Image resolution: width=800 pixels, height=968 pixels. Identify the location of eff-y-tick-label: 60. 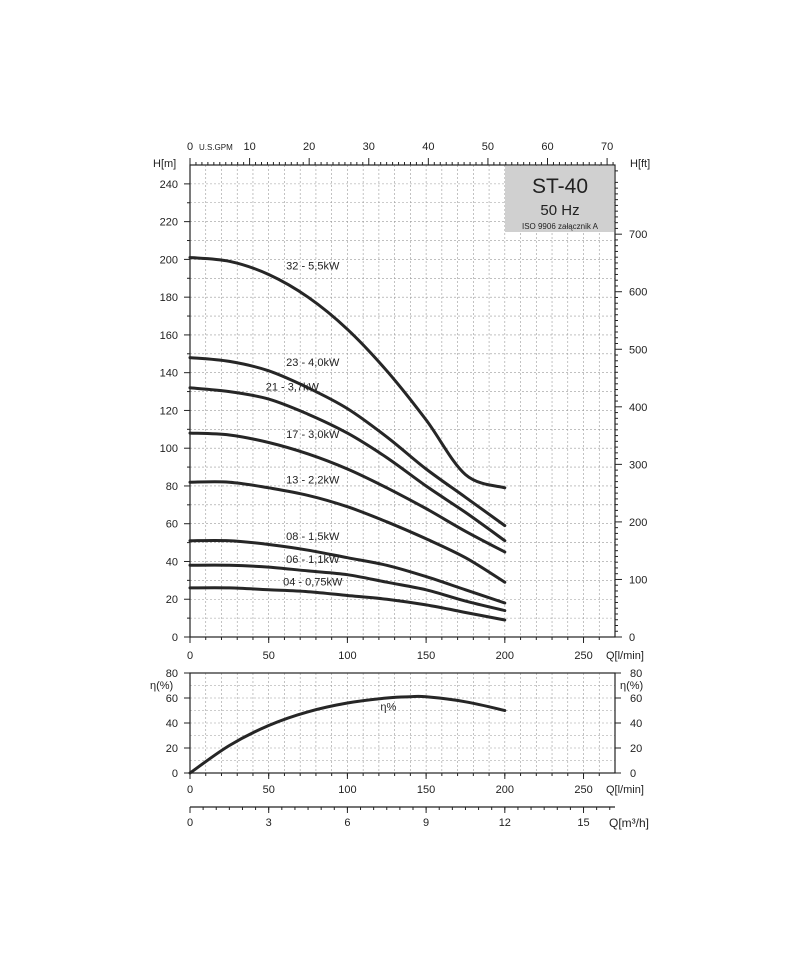
(172, 699).